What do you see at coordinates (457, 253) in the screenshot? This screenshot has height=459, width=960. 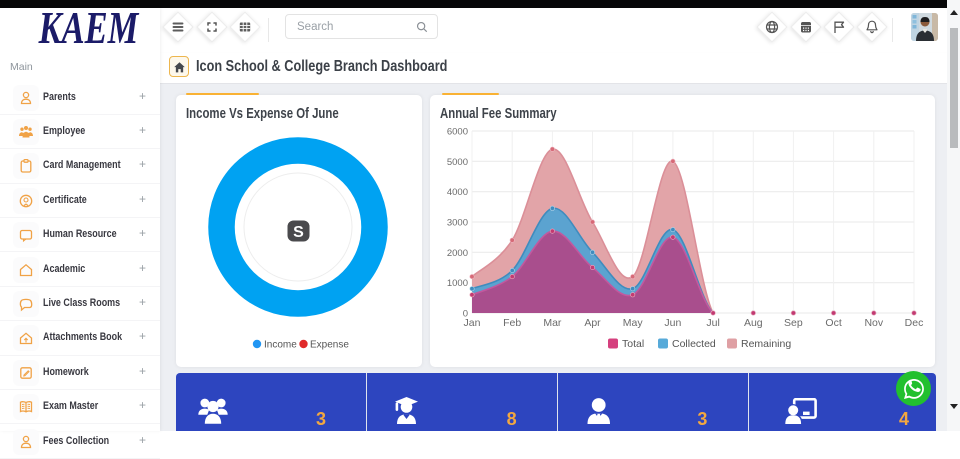 I see `svg-text: 2000` at bounding box center [457, 253].